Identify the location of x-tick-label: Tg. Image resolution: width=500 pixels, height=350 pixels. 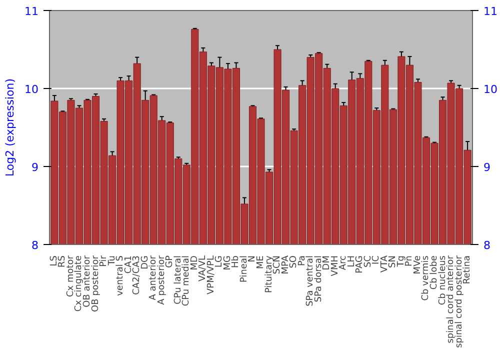
(401, 261).